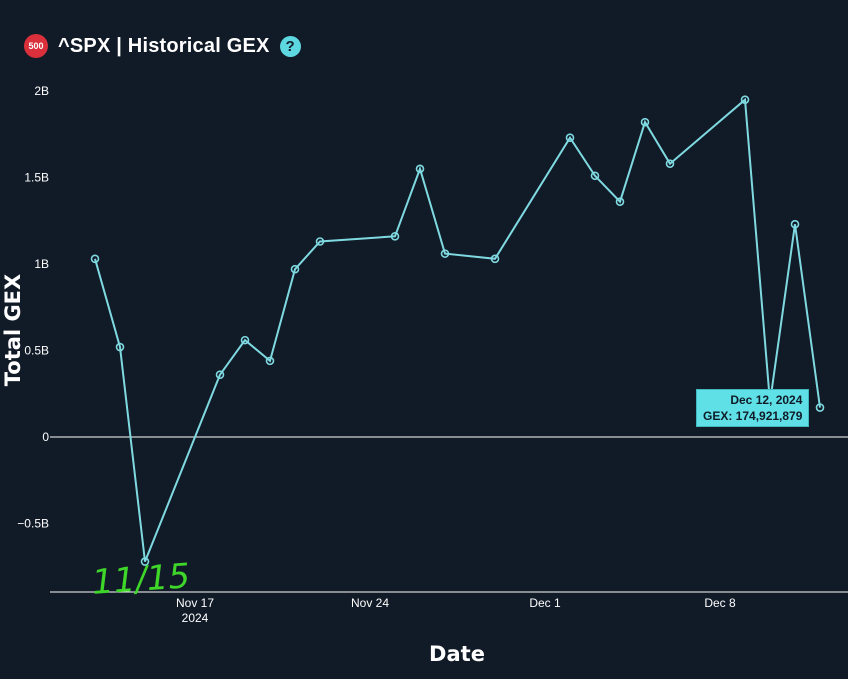 This screenshot has height=679, width=848. What do you see at coordinates (290, 46) in the screenshot?
I see `help-icon: ?` at bounding box center [290, 46].